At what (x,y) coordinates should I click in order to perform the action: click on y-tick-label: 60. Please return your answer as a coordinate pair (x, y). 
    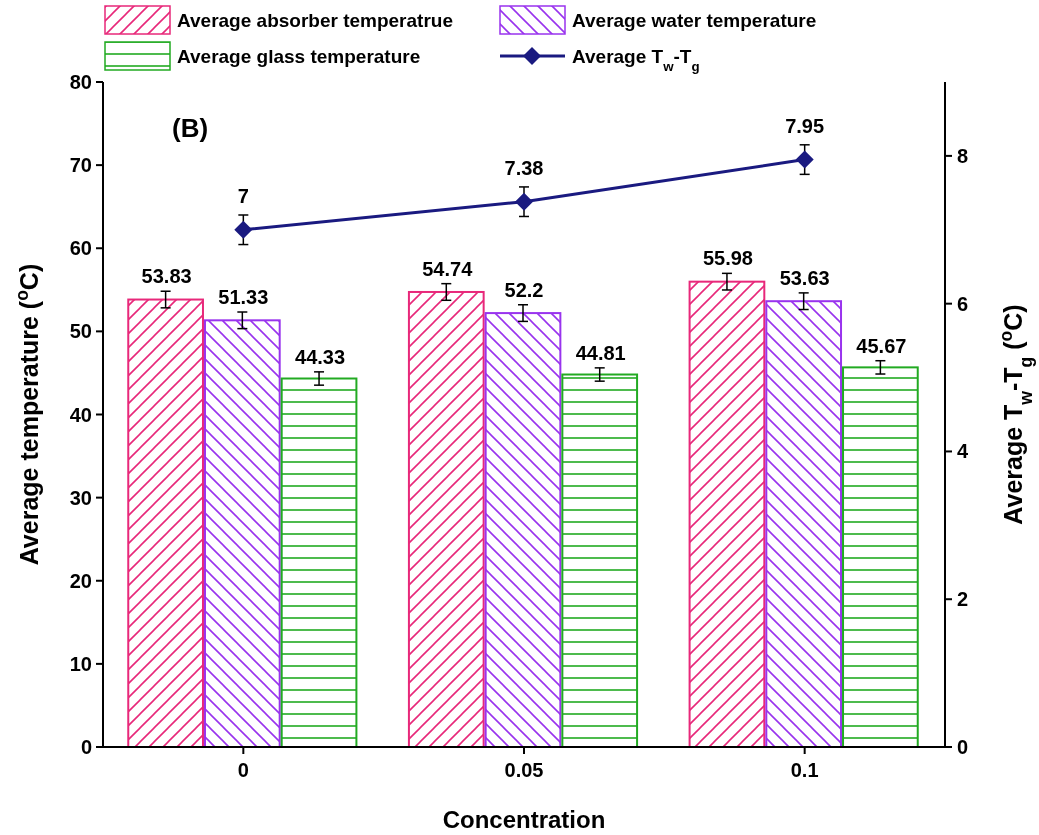
    Looking at the image, I should click on (80, 248).